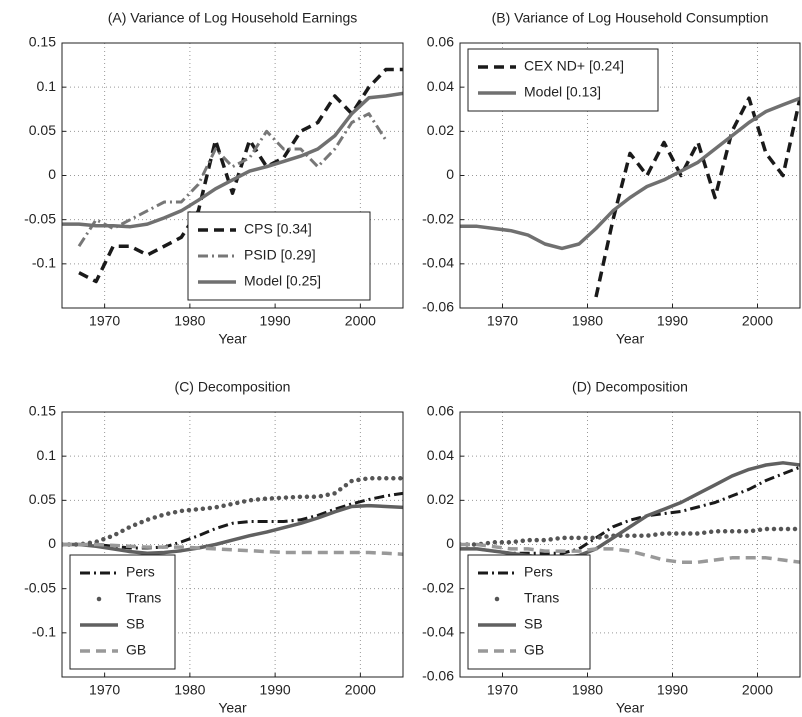 This screenshot has width=802, height=717. What do you see at coordinates (233, 18) in the screenshot?
I see `chart-title: (A) Variance of Log Household Earnings` at bounding box center [233, 18].